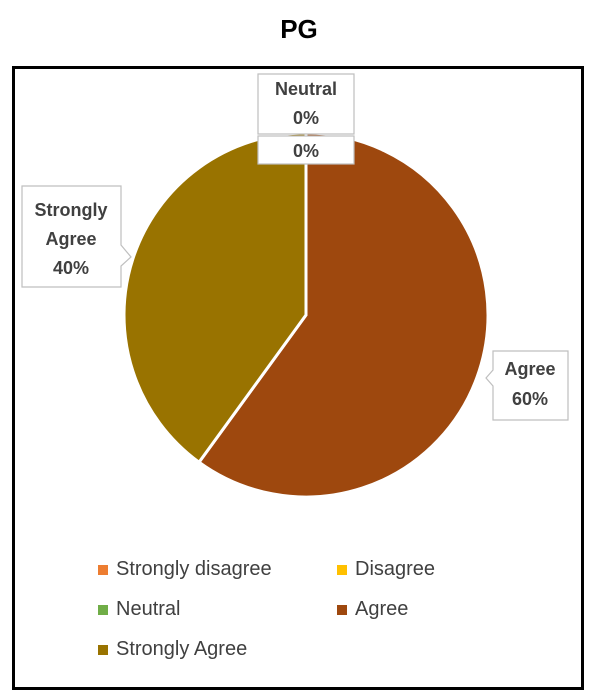  I want to click on agree-label-box, so click(527, 385).